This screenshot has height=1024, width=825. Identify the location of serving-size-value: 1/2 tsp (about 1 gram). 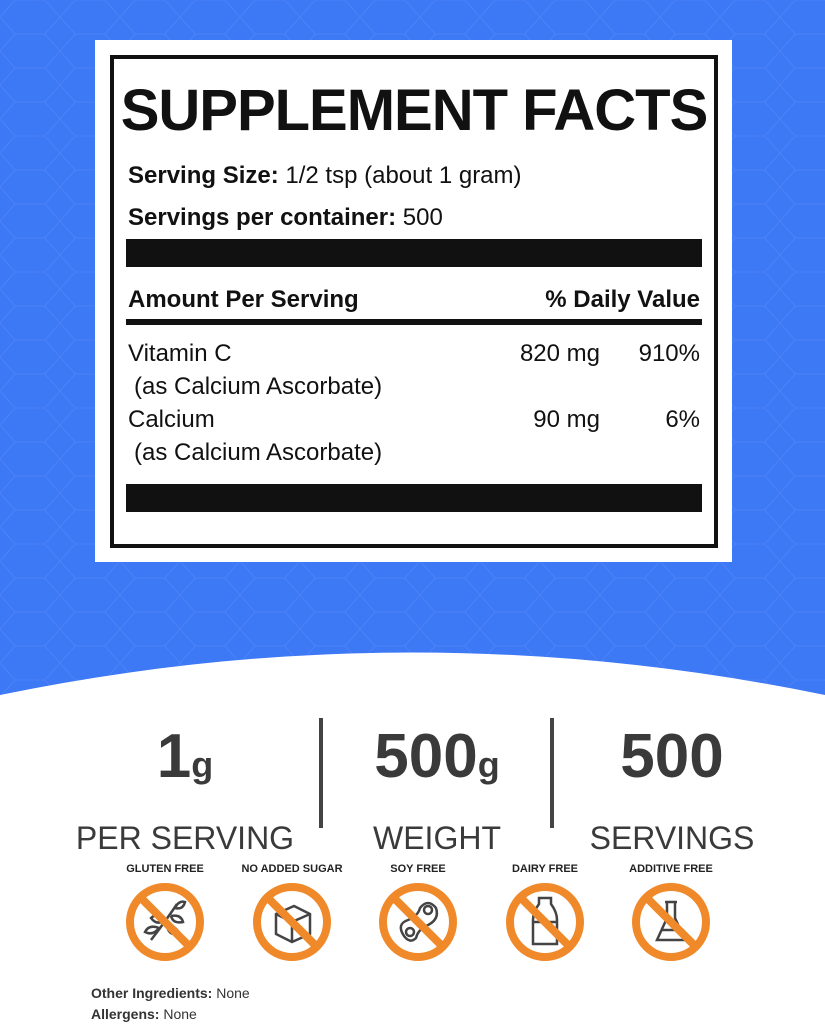
(403, 175).